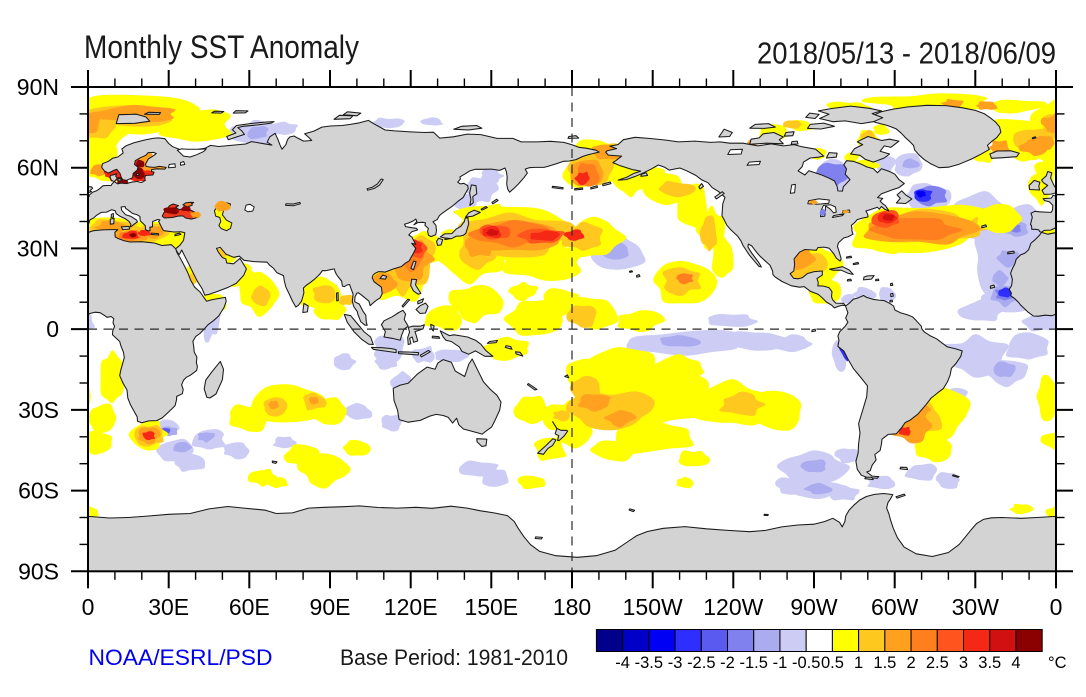 The image size is (1086, 697). What do you see at coordinates (491, 607) in the screenshot?
I see `svg-text: 150E` at bounding box center [491, 607].